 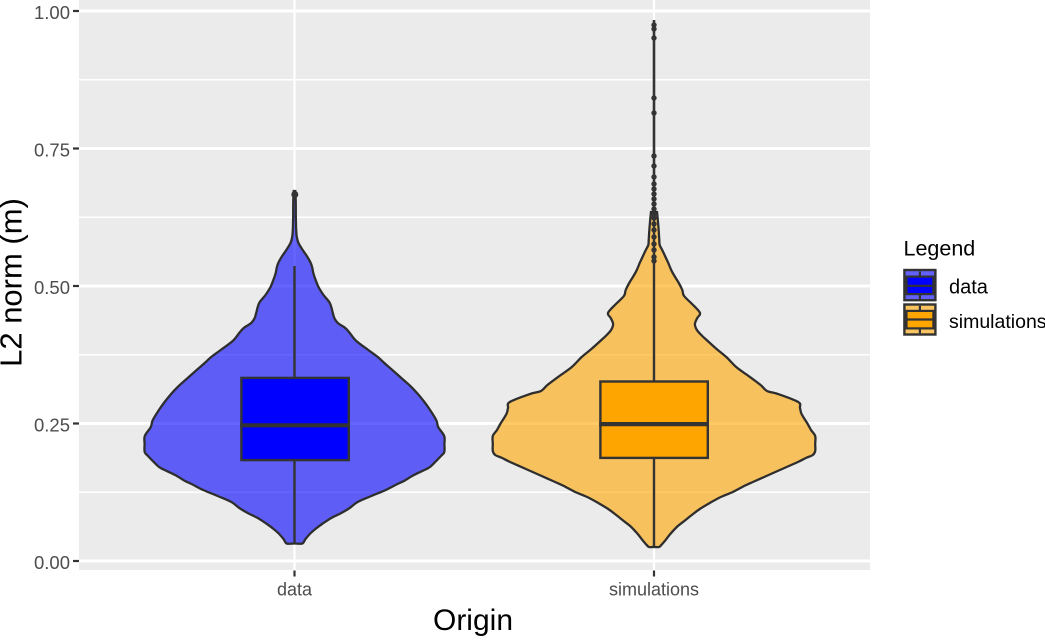 I want to click on svg-text: 0.75, so click(x=52, y=150).